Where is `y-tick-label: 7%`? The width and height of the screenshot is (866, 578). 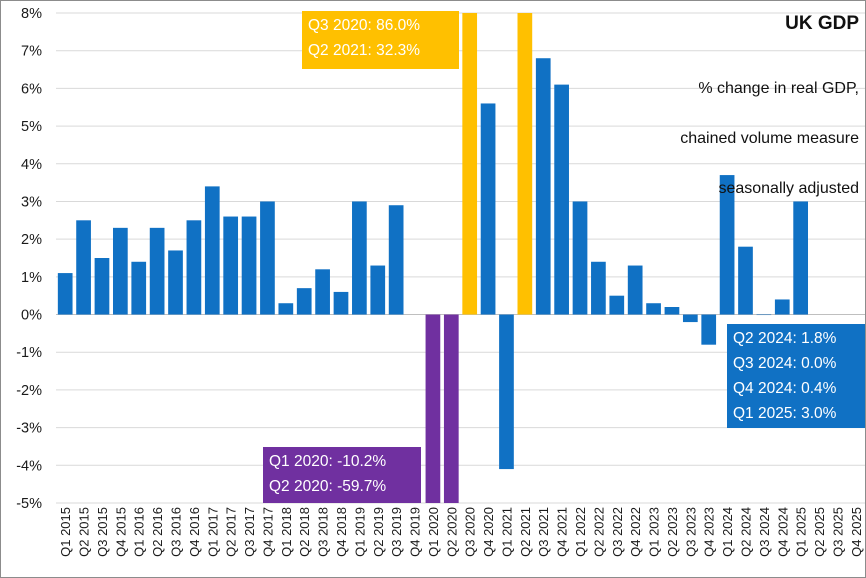
y-tick-label: 7% is located at coordinates (31, 52).